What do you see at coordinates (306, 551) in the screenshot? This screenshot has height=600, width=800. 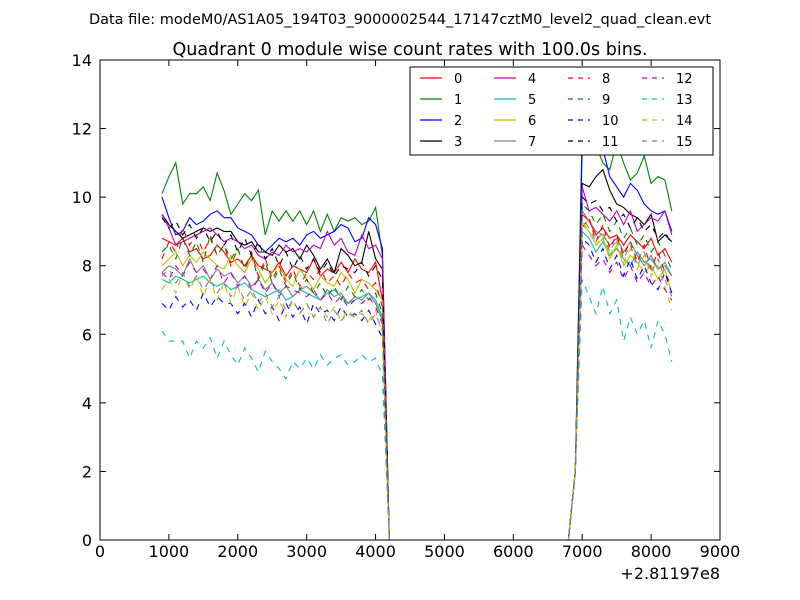 I see `x-tick-label: 3000` at bounding box center [306, 551].